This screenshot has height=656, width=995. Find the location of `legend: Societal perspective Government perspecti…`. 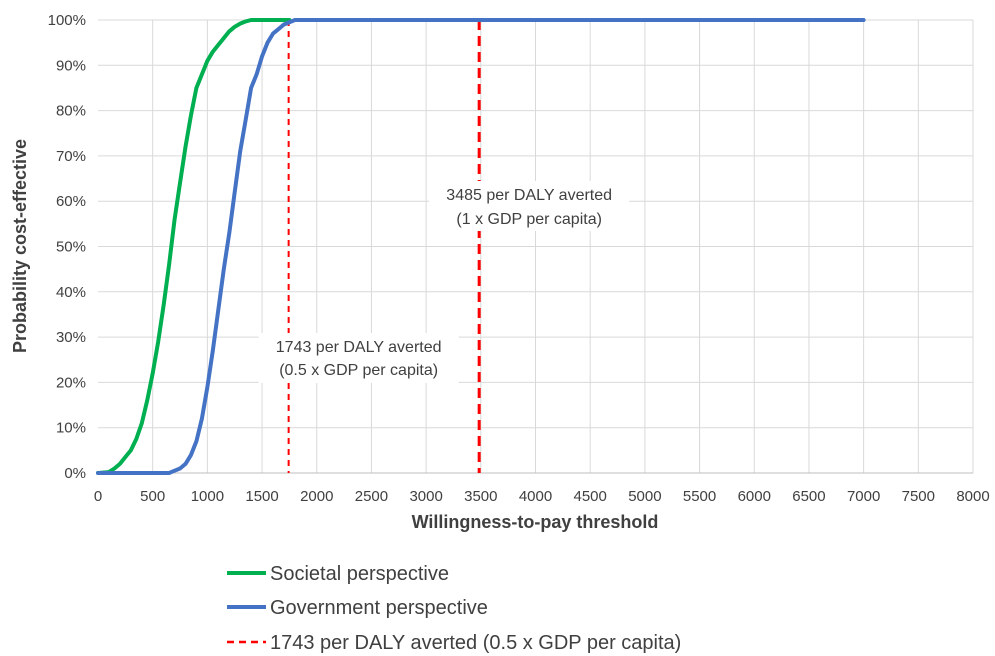

legend: Societal perspective Government perspecti… is located at coordinates (454, 608).